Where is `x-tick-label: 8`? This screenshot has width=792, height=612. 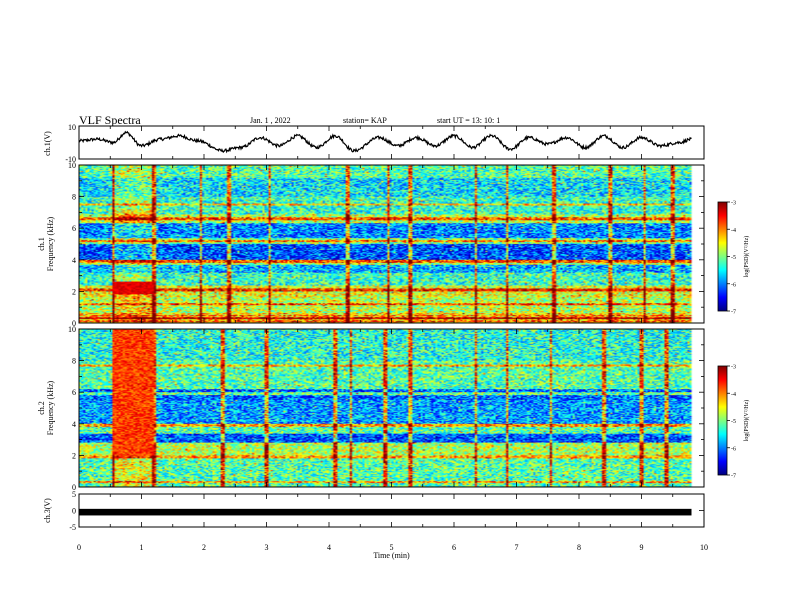 x-tick-label: 8 is located at coordinates (579, 547).